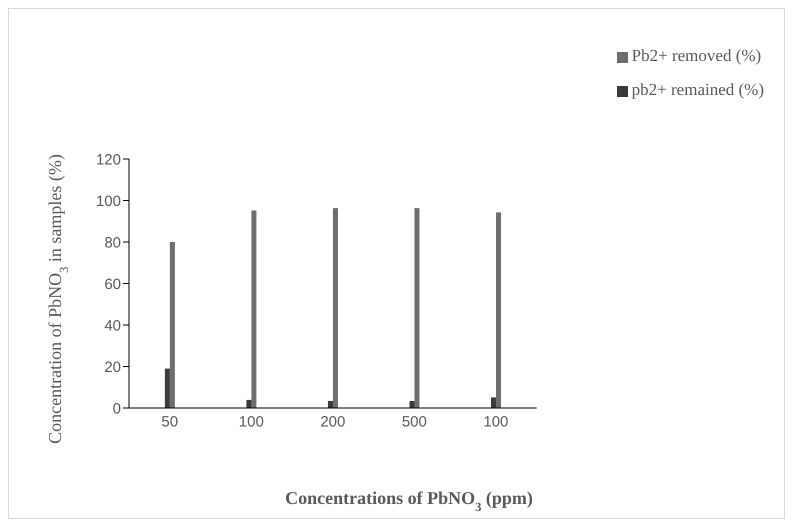 The image size is (793, 527). Describe the element at coordinates (112, 243) in the screenshot. I see `y-tick-label: 80` at that location.